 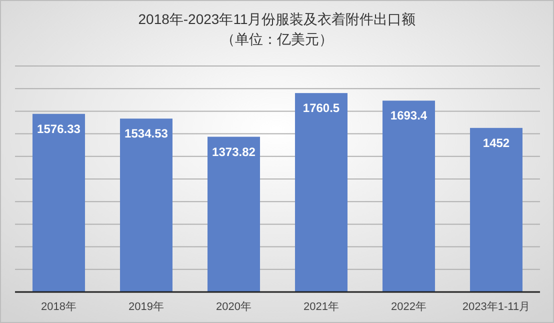 I want to click on chart-subtitle: （单位：亿美元）, so click(x=277, y=39).